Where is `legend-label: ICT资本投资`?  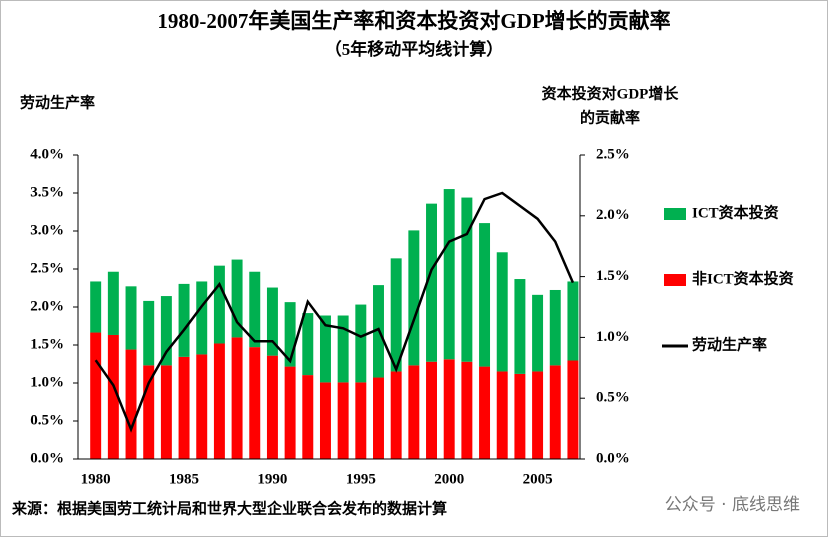
legend-label: ICT资本投资 is located at coordinates (735, 212).